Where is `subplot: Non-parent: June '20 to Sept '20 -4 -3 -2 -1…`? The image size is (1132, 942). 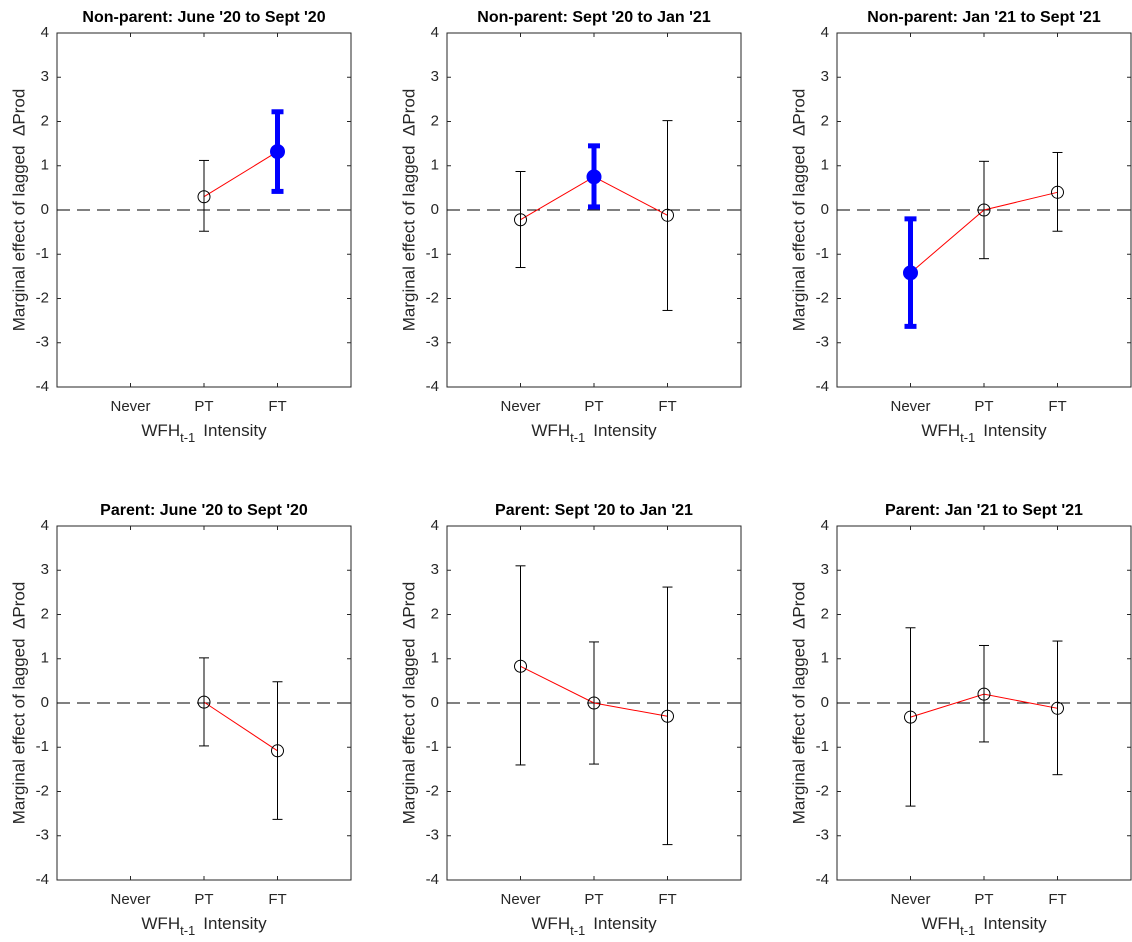
subplot: Non-parent: June '20 to Sept '20 -4 -3 -2 -1… is located at coordinates (180, 227).